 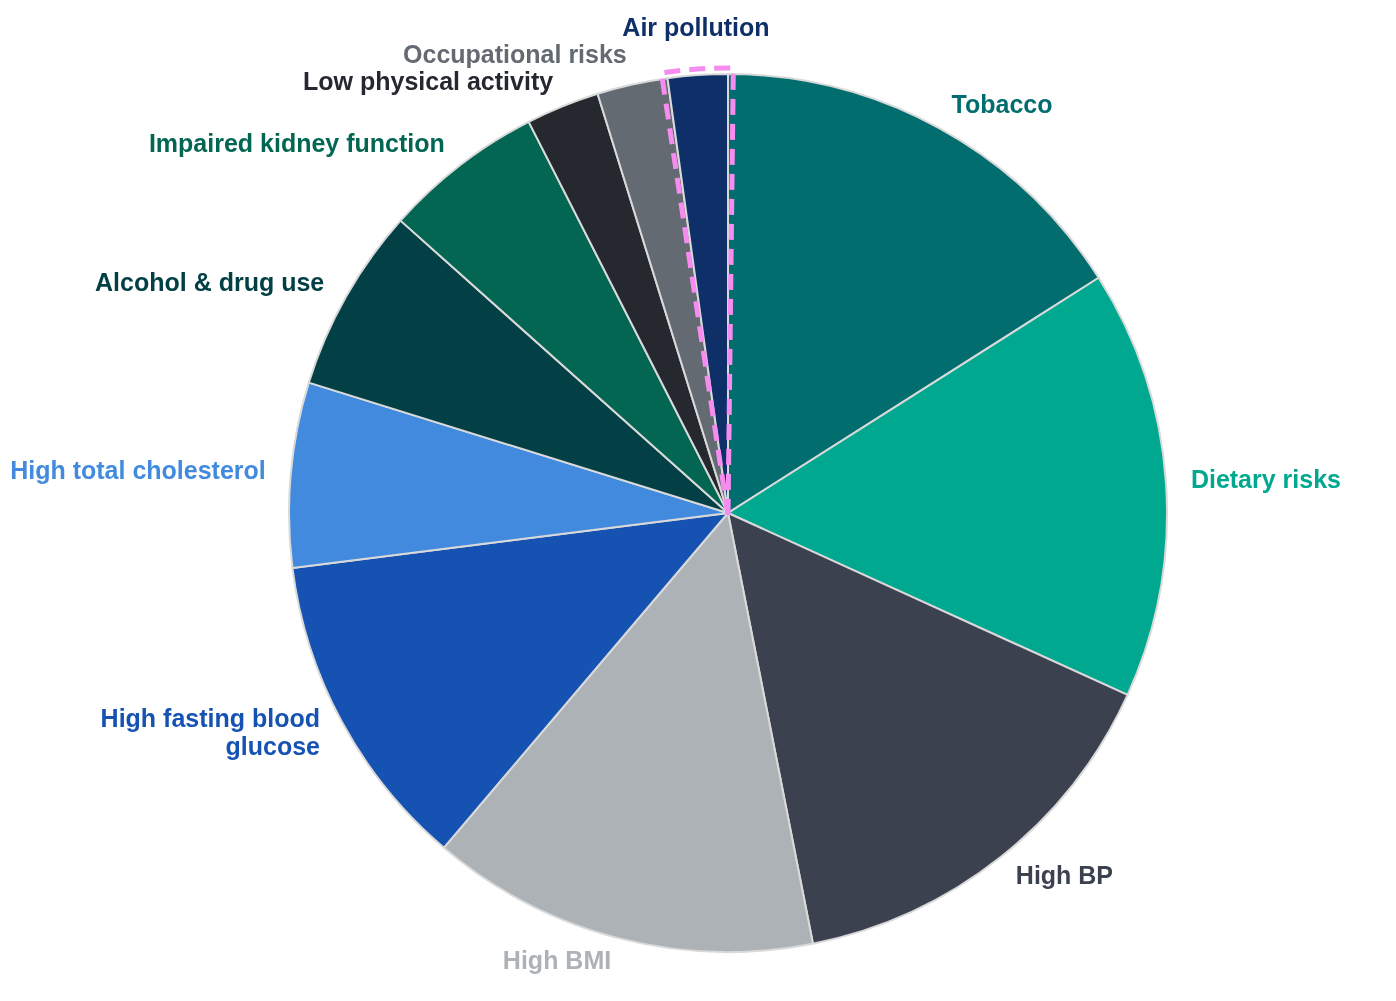 I want to click on slice-label: Impaired kidney function, so click(x=296, y=143).